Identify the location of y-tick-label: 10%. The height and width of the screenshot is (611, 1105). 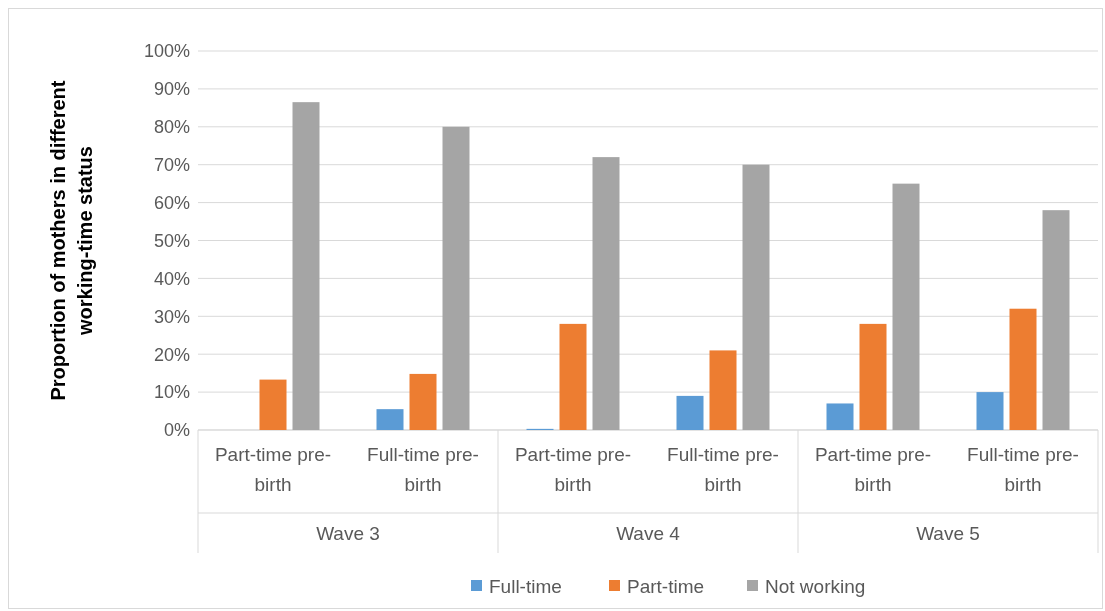
(171, 392).